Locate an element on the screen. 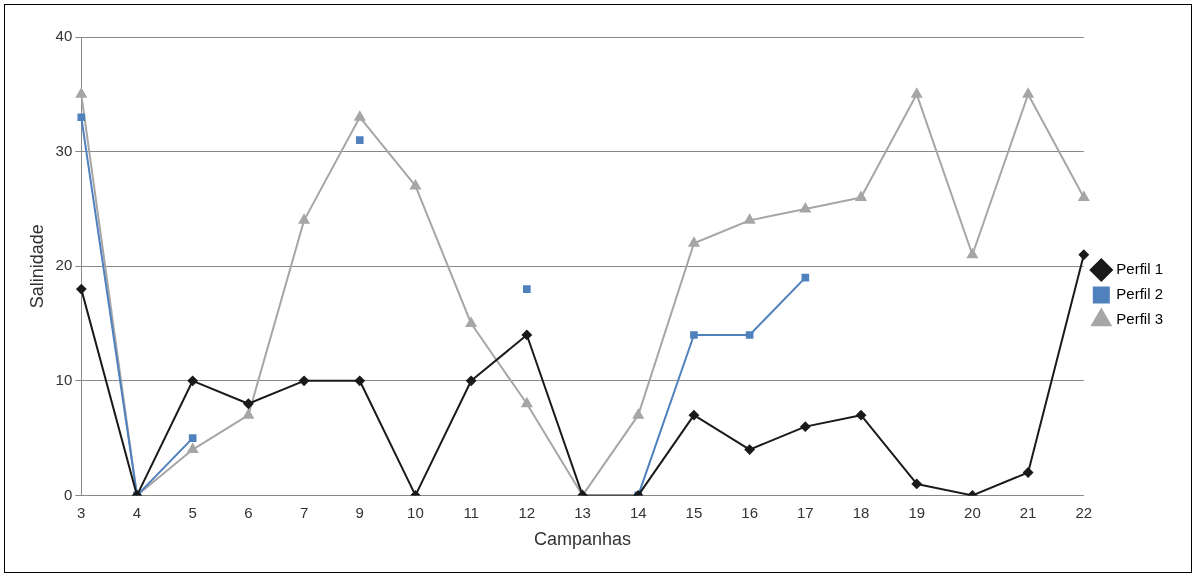 The width and height of the screenshot is (1198, 579). y-tick-label: 10 is located at coordinates (64, 379).